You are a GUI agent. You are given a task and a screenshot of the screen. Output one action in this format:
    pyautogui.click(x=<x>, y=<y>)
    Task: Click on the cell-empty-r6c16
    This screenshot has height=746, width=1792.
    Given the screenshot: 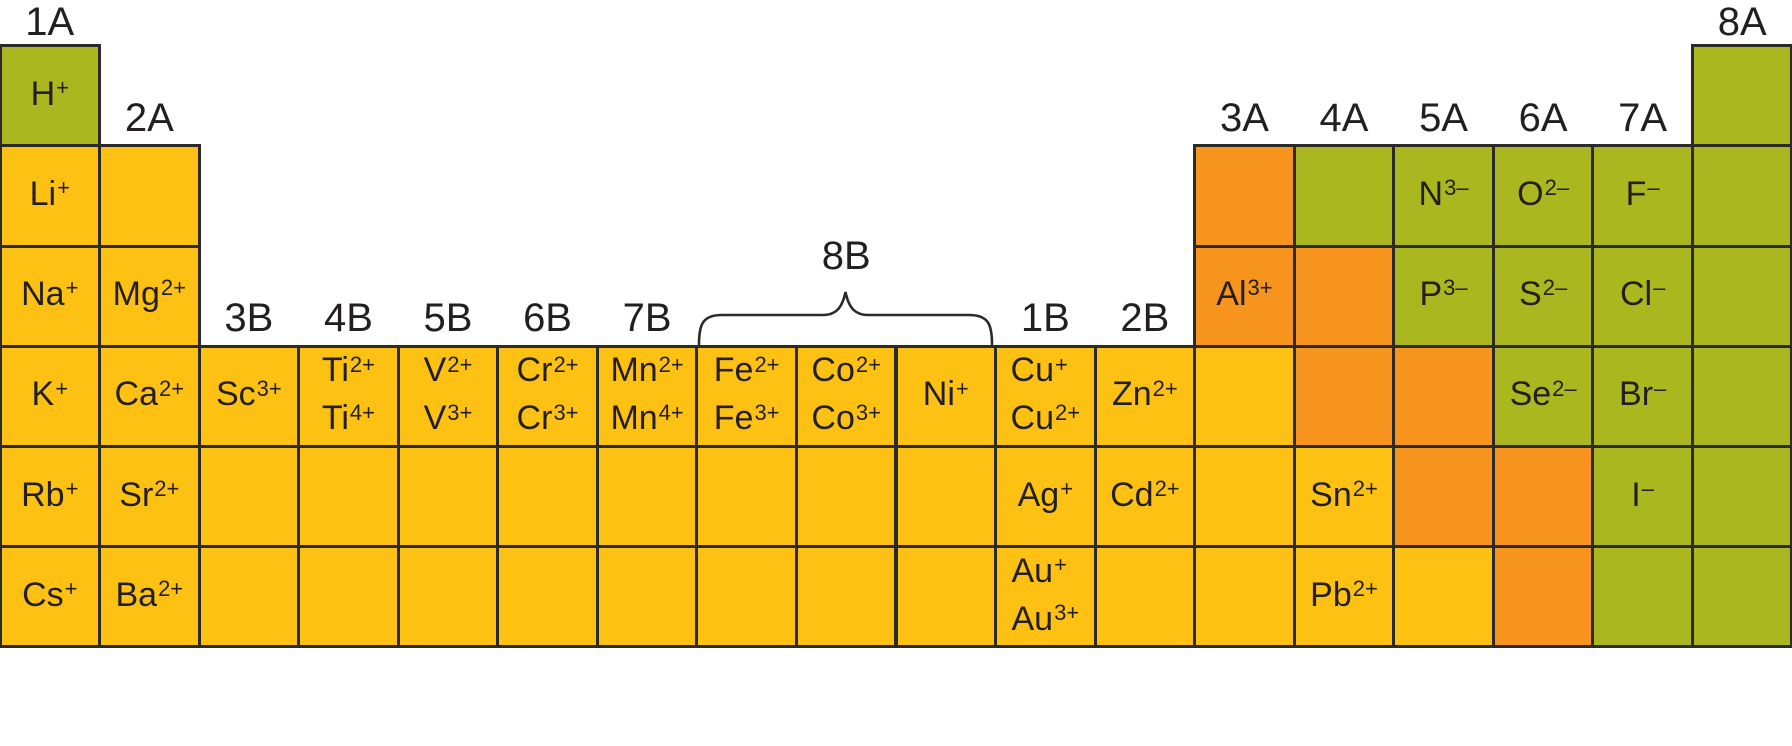 What is the action you would take?
    pyautogui.click(x=1543, y=597)
    